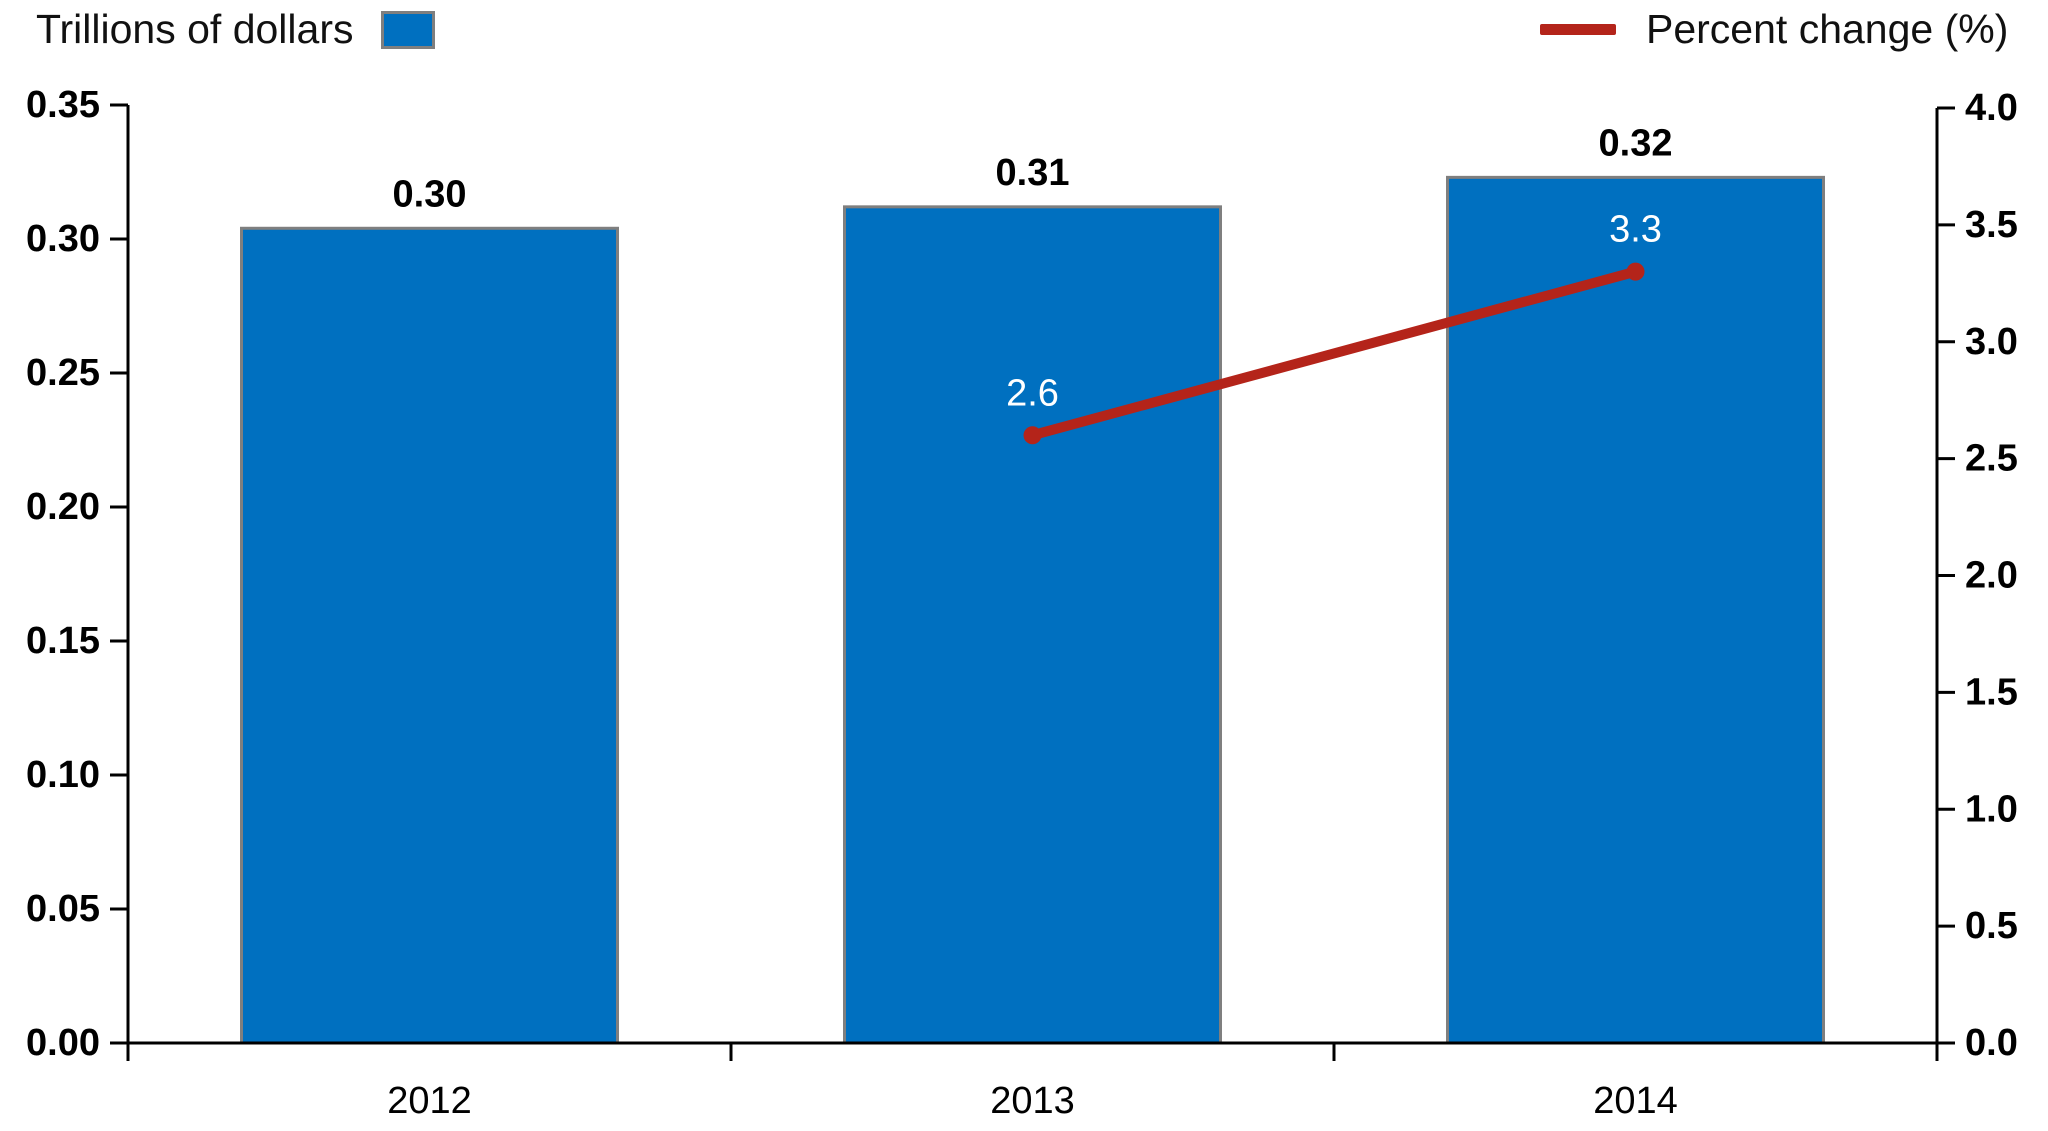 This screenshot has width=2048, height=1131. I want to click on bar-2014, so click(1635, 610).